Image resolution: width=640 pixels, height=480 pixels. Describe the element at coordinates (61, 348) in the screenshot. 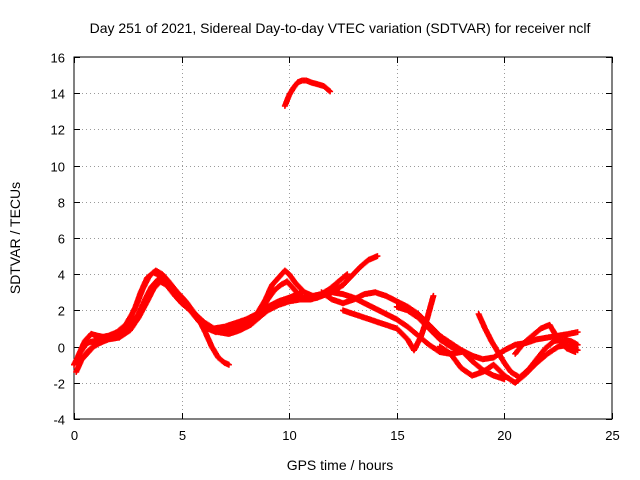

I see `y-tick-label: 0` at that location.